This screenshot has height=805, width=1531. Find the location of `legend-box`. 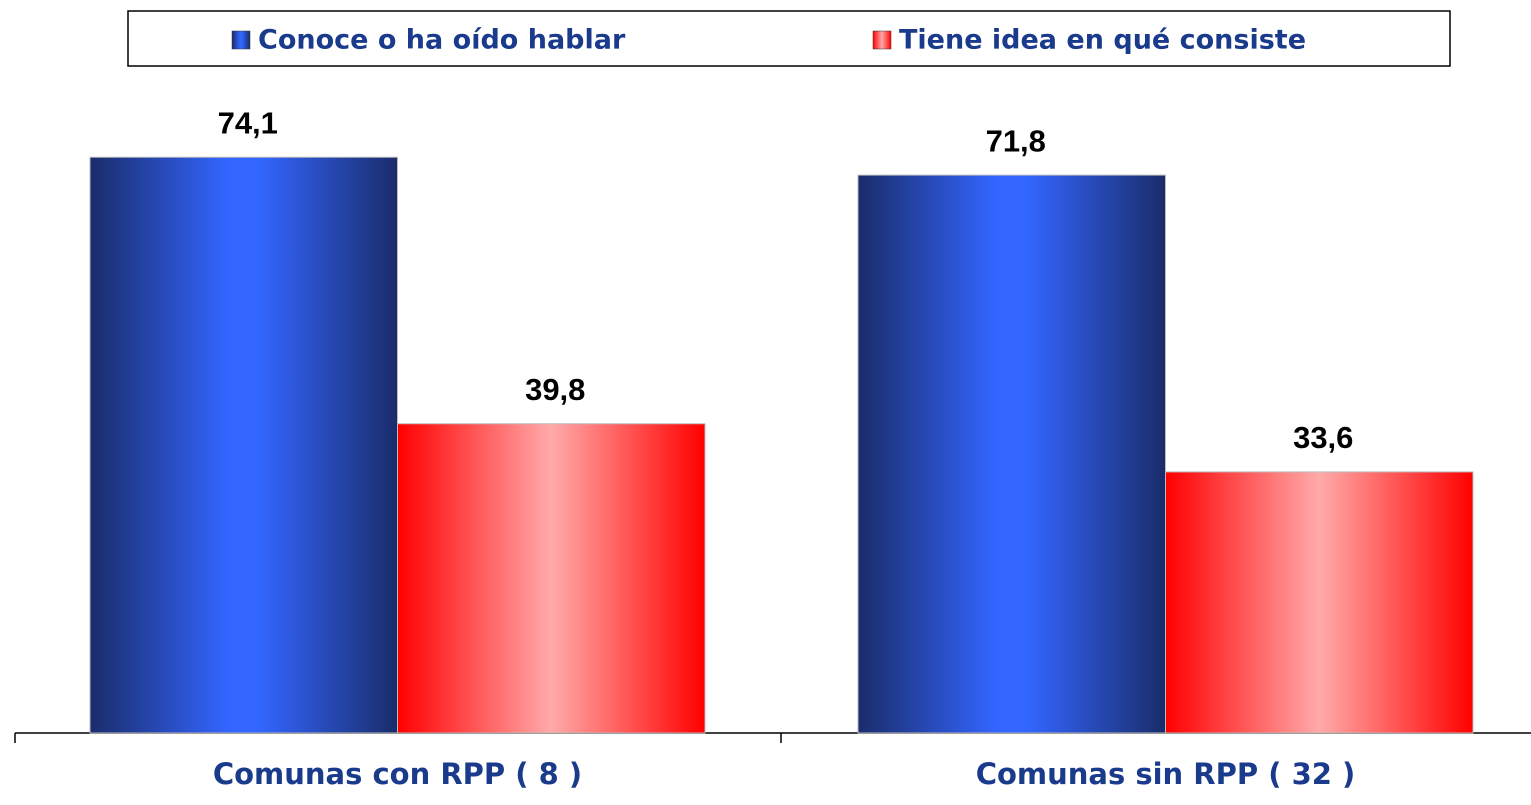

legend-box is located at coordinates (789, 38).